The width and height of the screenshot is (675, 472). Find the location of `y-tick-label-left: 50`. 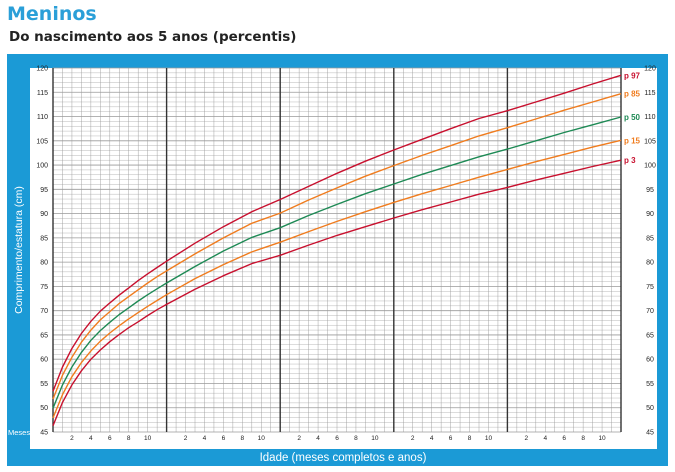

y-tick-label-left: 50 is located at coordinates (44, 408).